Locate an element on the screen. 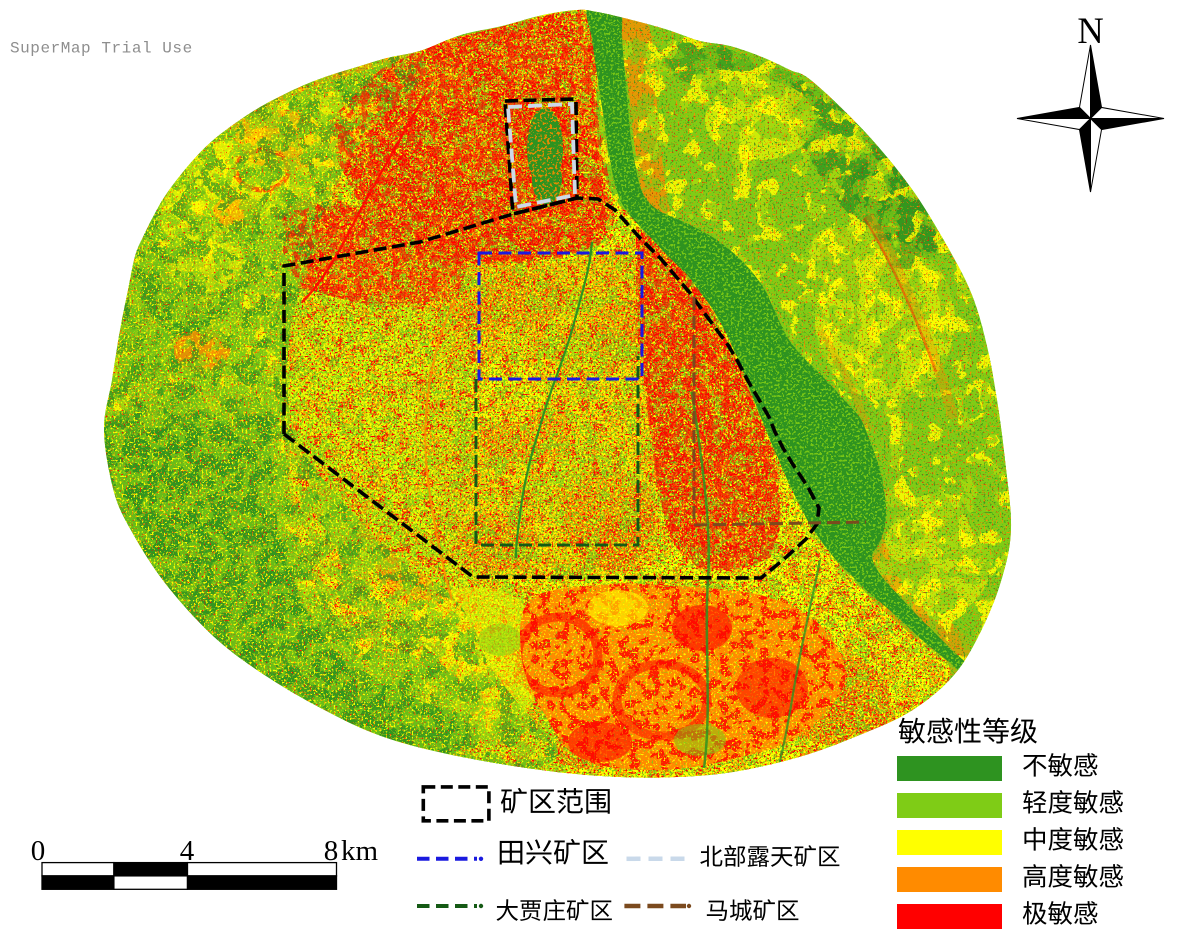  svg-text: N is located at coordinates (1090, 30).